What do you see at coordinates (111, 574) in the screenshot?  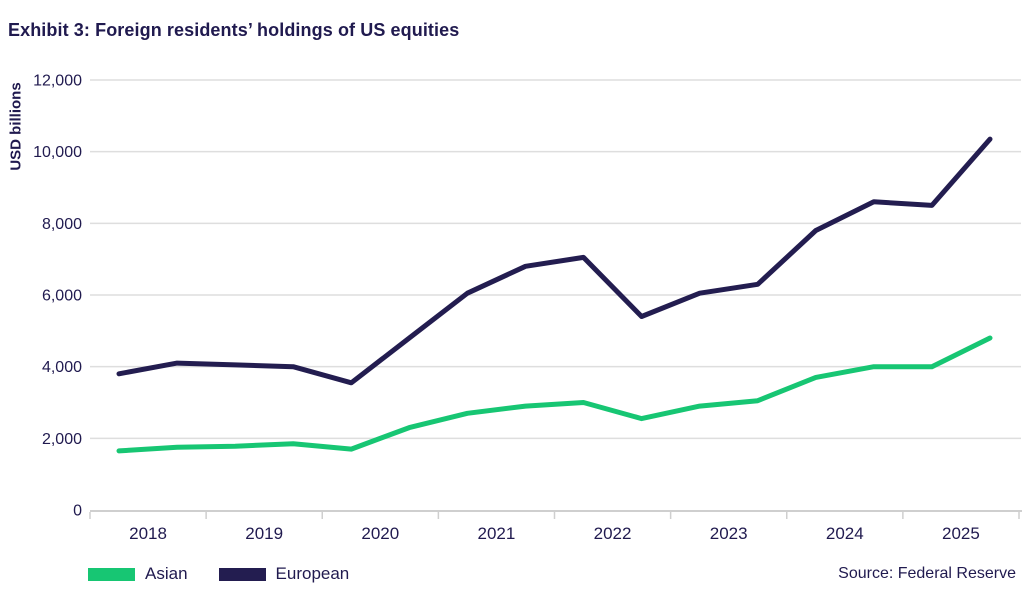 I see `asian-series-swatch` at bounding box center [111, 574].